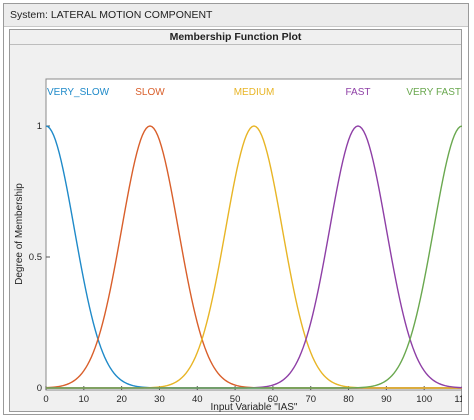  What do you see at coordinates (78, 92) in the screenshot?
I see `series-label: VERY_SLOW` at bounding box center [78, 92].